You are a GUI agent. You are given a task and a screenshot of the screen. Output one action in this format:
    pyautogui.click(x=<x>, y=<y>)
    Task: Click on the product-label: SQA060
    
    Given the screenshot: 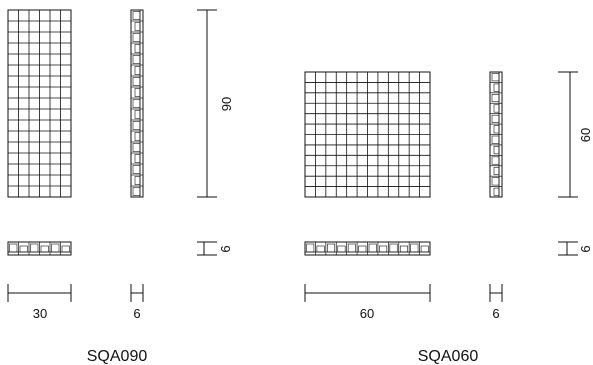 What is the action you would take?
    pyautogui.click(x=448, y=356)
    